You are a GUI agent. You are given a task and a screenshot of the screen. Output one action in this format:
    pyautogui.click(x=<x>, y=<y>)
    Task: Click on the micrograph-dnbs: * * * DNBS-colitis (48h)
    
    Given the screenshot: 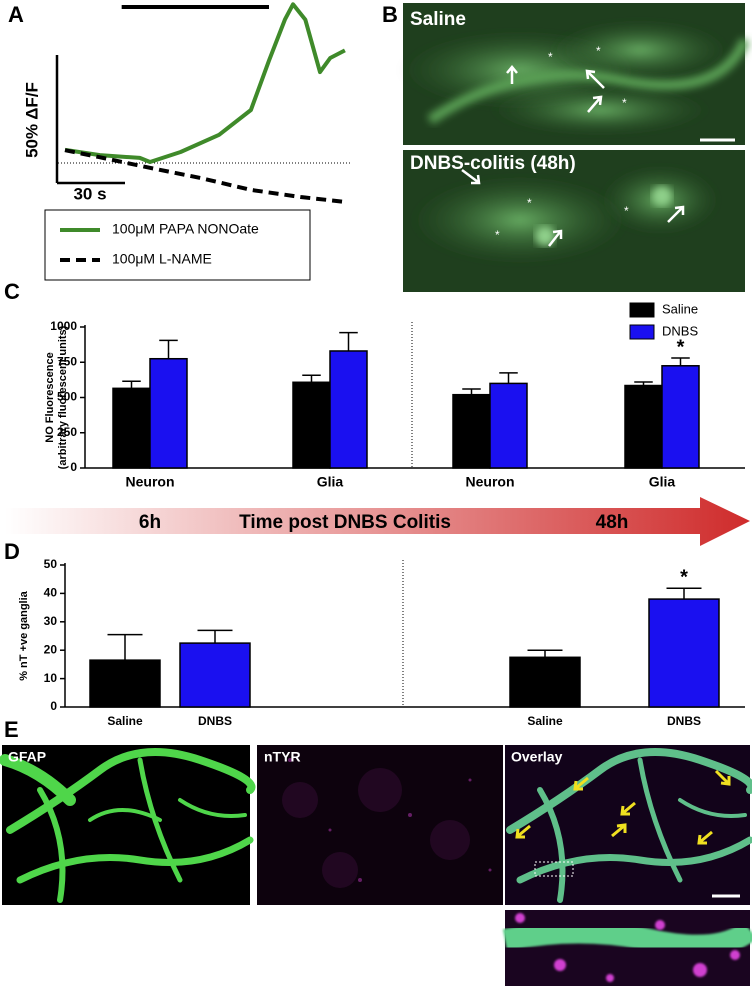 What is the action you would take?
    pyautogui.click(x=574, y=221)
    